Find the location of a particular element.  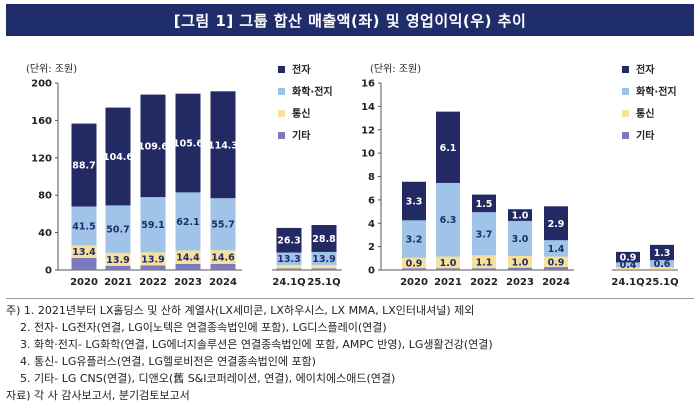

revenue-legend-swatch-tel is located at coordinates (281, 113).